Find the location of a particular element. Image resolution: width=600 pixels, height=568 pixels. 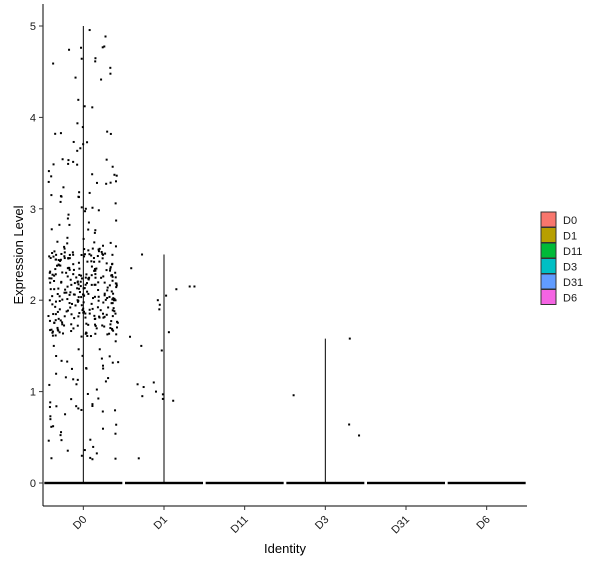

legend-label: D11 is located at coordinates (572, 252).